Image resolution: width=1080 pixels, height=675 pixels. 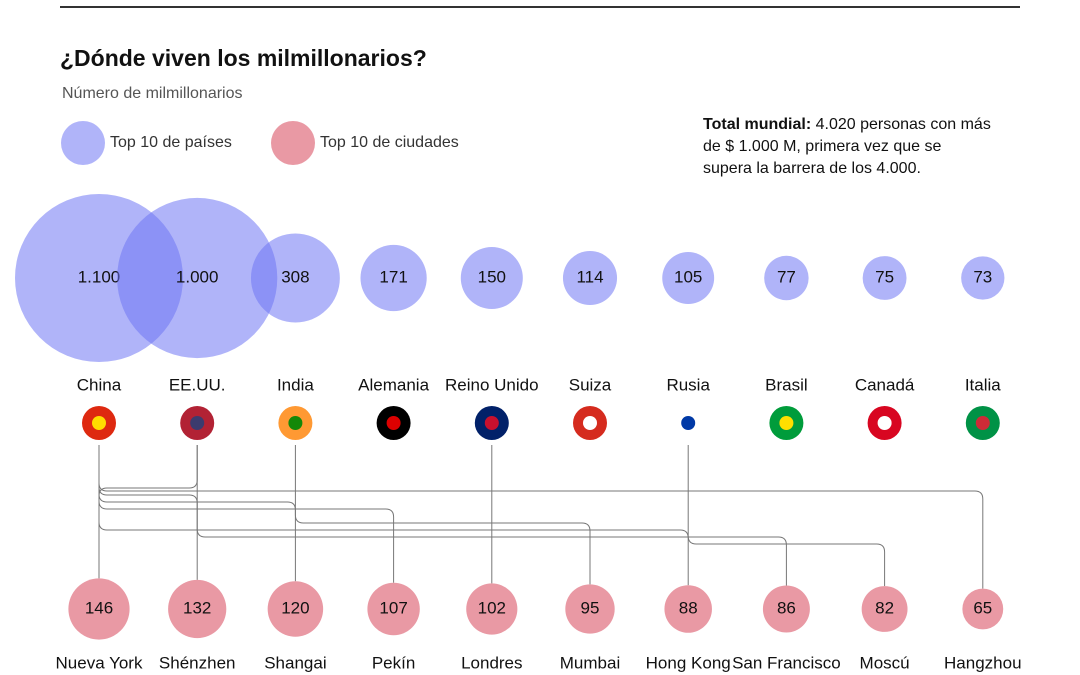 I want to click on value-label: 102, so click(x=492, y=607).